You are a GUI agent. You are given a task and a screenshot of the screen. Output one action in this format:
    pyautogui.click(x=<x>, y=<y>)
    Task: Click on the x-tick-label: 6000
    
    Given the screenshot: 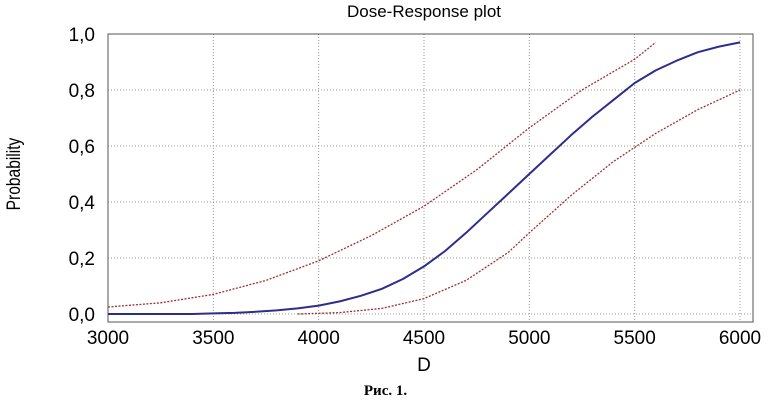 What is the action you would take?
    pyautogui.click(x=740, y=338)
    